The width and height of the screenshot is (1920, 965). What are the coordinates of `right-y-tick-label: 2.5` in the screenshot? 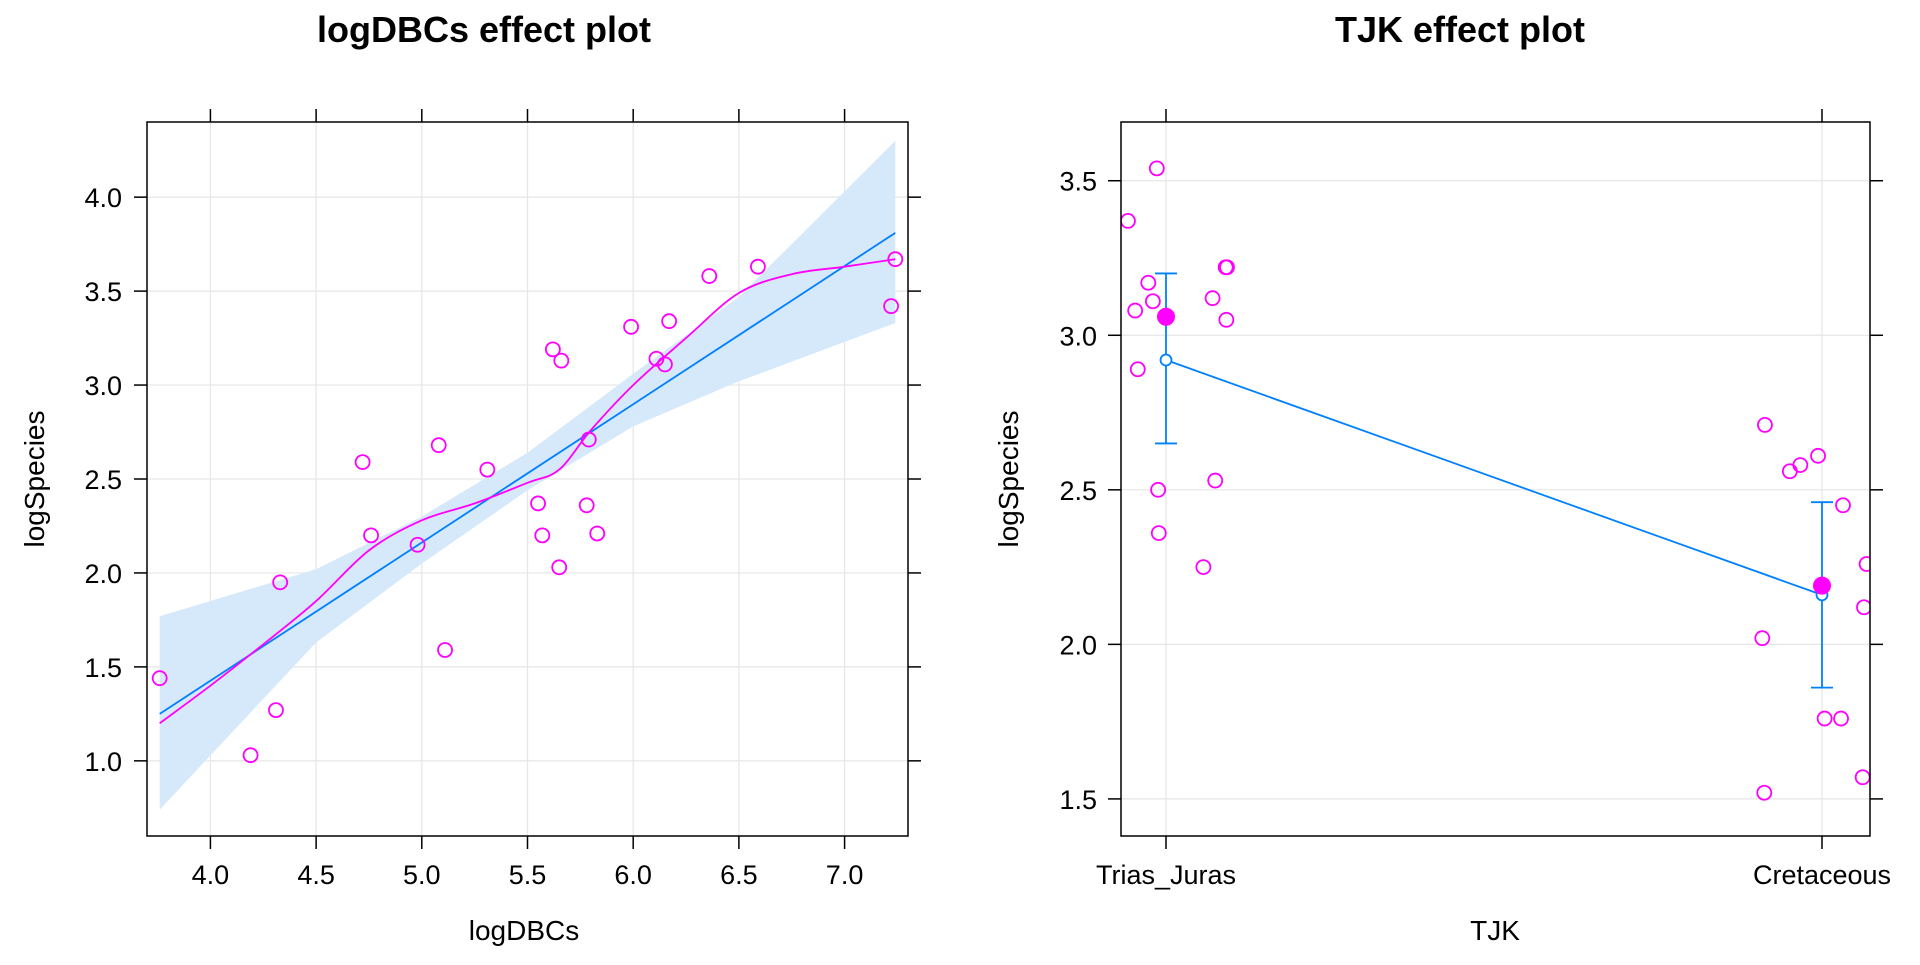 It's located at (1078, 491).